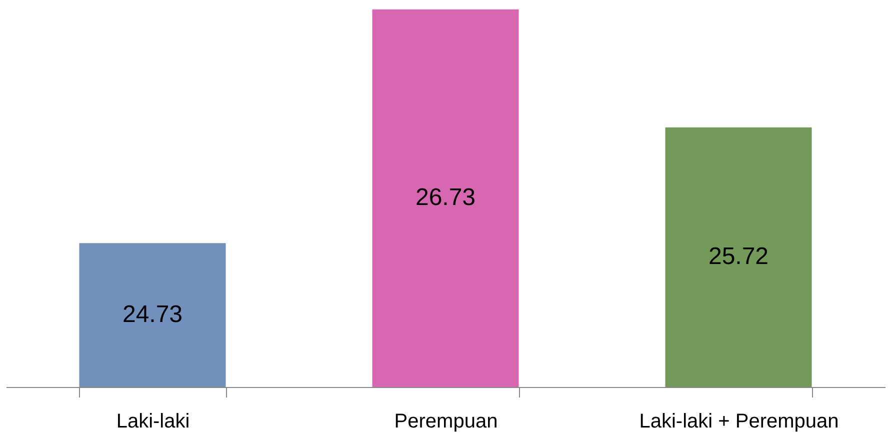 This screenshot has width=889, height=434. I want to click on data-label: 24.73, so click(152, 314).